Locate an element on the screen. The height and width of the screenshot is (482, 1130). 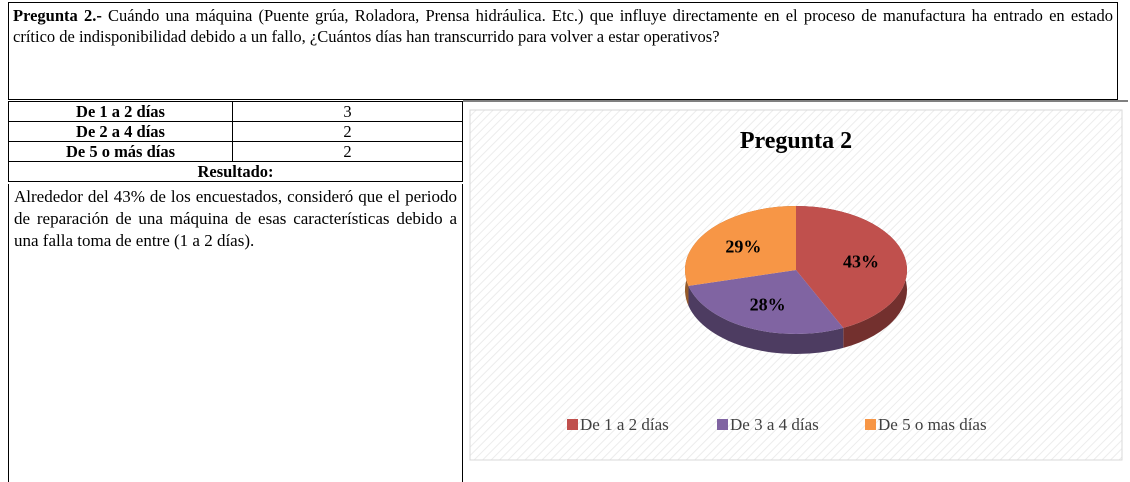
data-label: 28% is located at coordinates (768, 305).